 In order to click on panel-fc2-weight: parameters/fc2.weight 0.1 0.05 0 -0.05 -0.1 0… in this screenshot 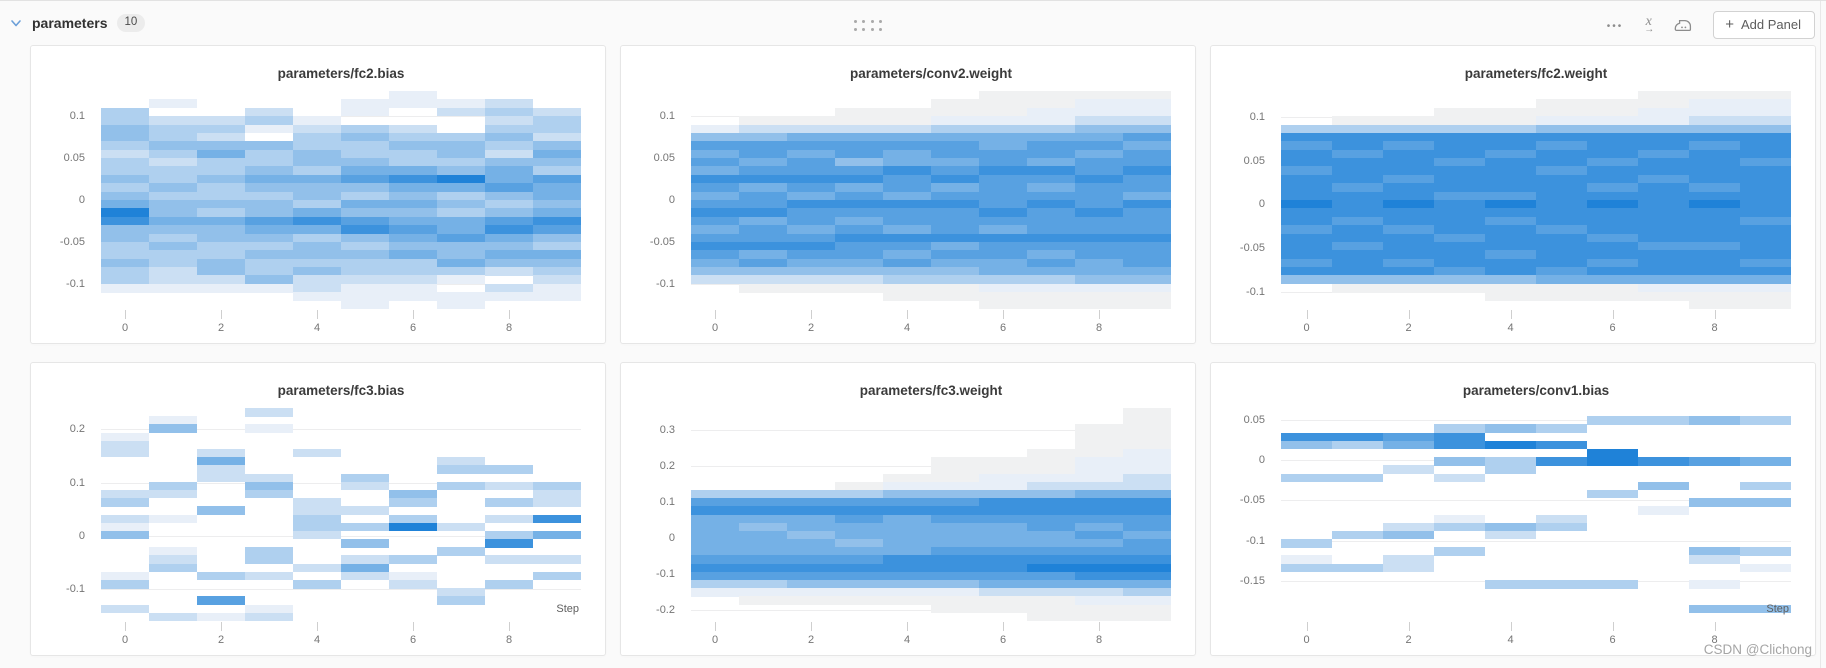, I will do `click(1513, 194)`.